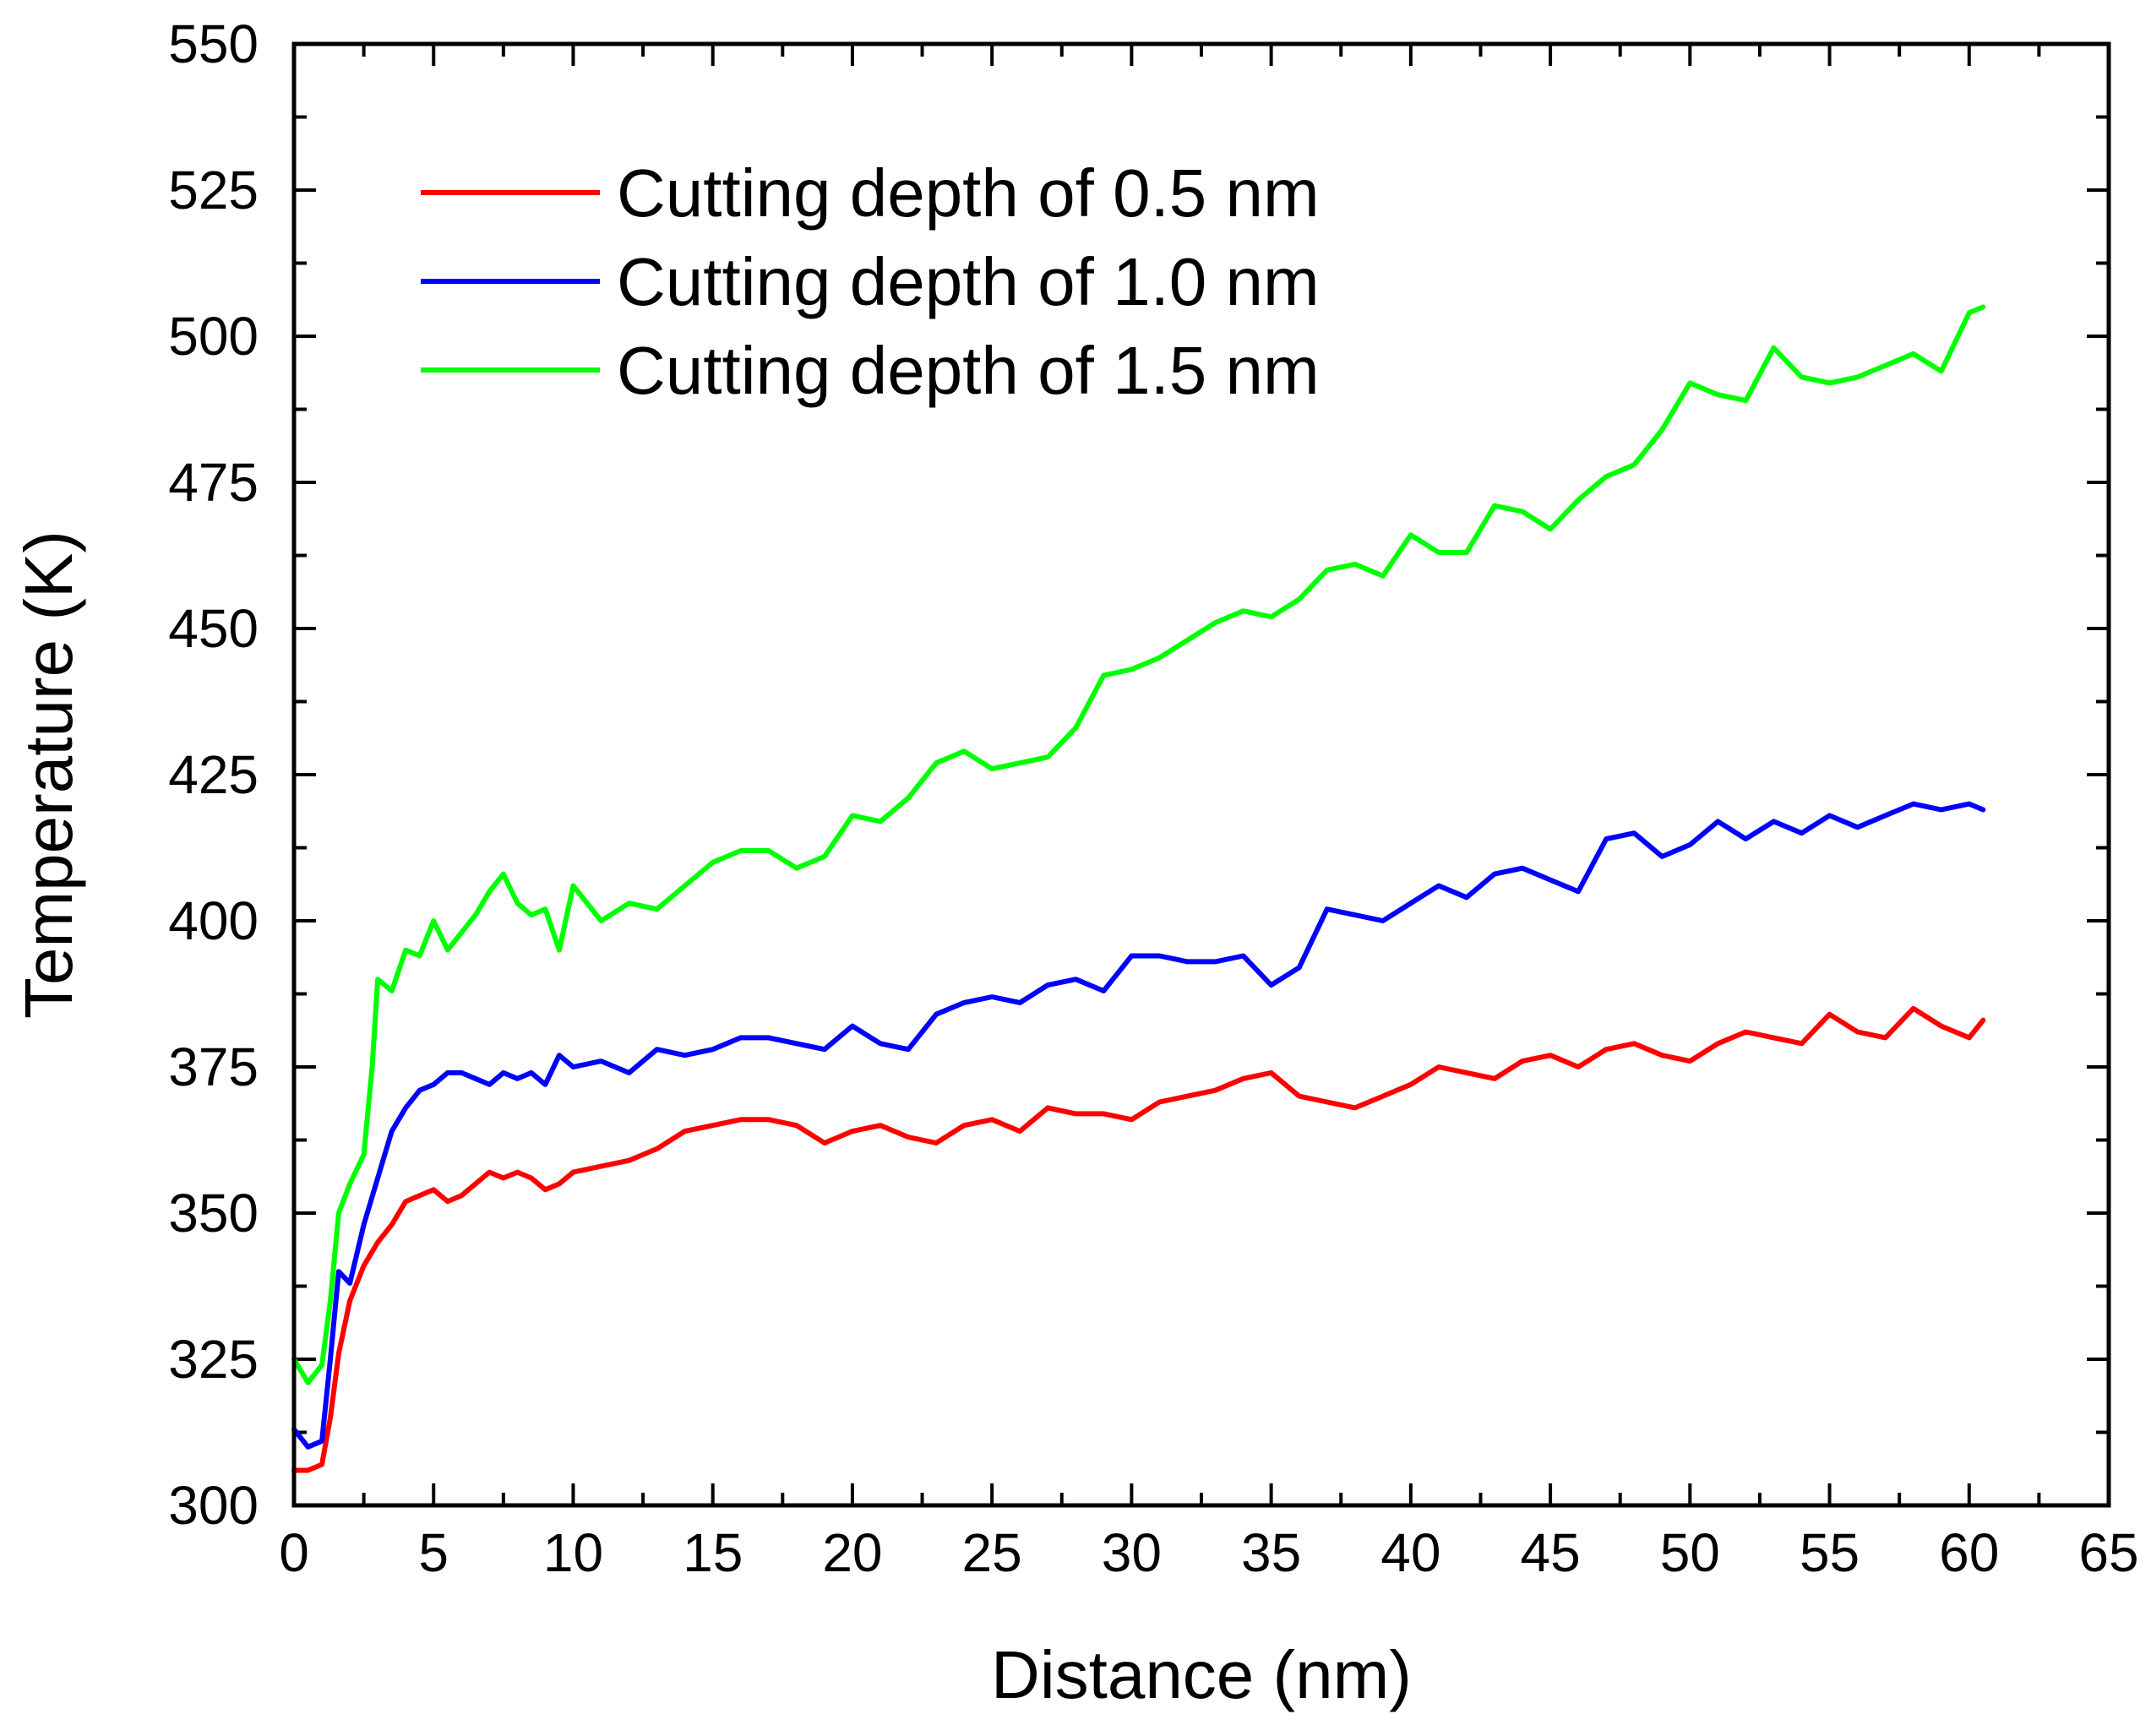 This screenshot has width=2151, height=1736. Describe the element at coordinates (1132, 1552) in the screenshot. I see `x-tick-label: 30` at that location.